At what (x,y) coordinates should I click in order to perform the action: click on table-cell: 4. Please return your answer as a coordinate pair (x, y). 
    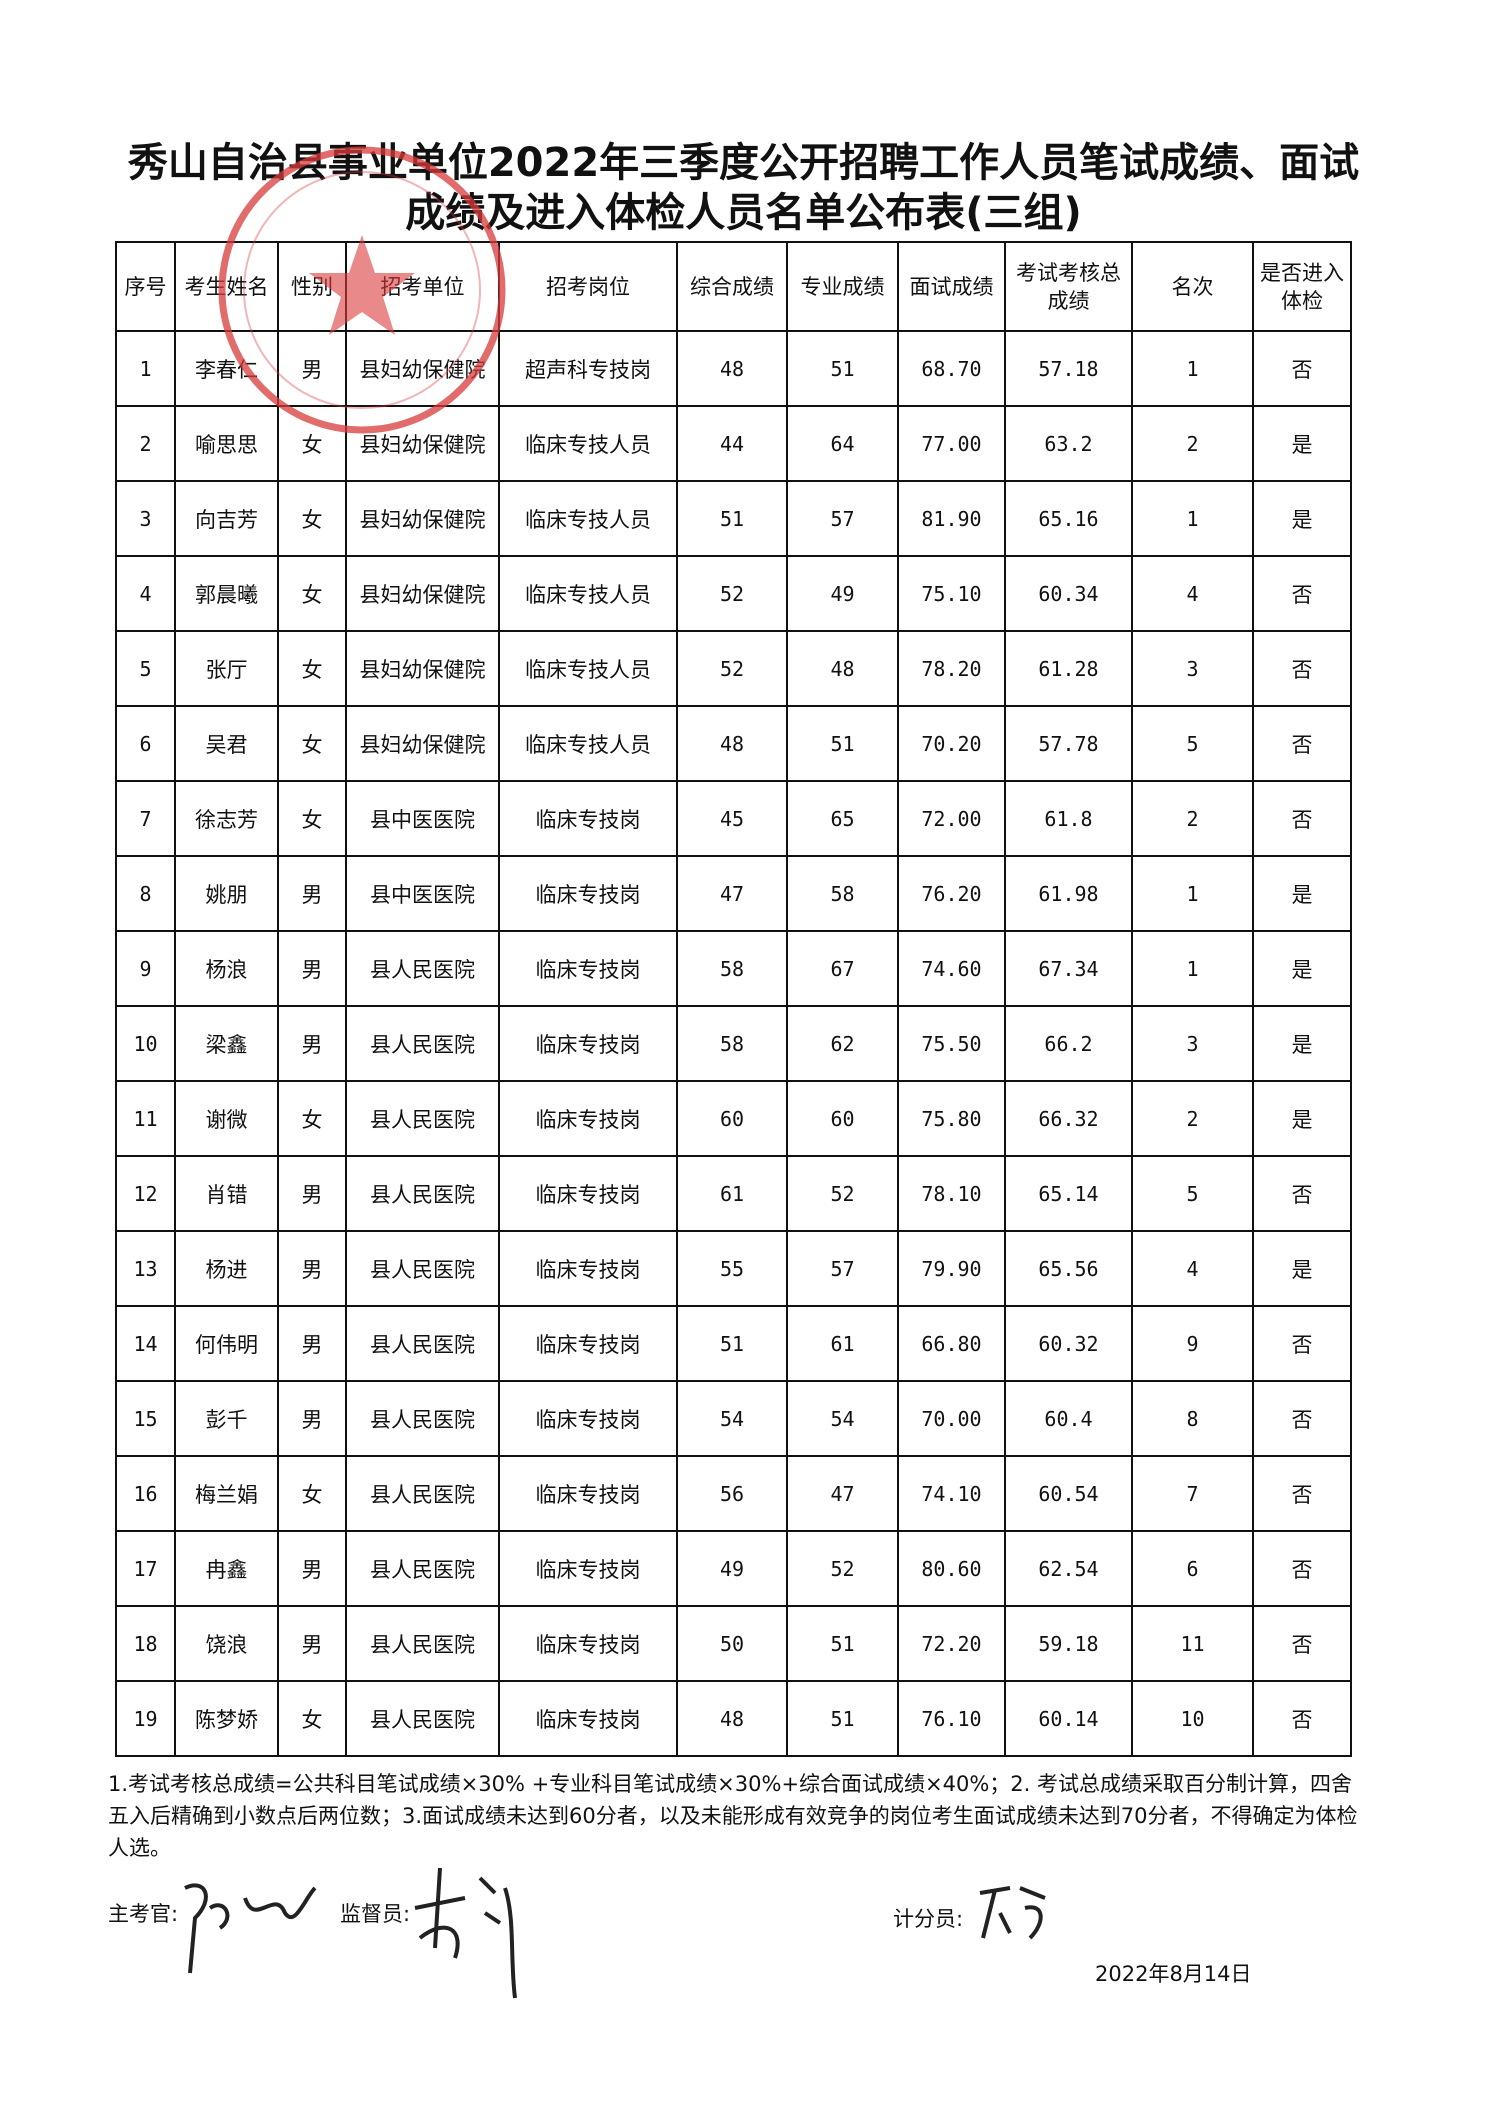
    Looking at the image, I should click on (145, 593).